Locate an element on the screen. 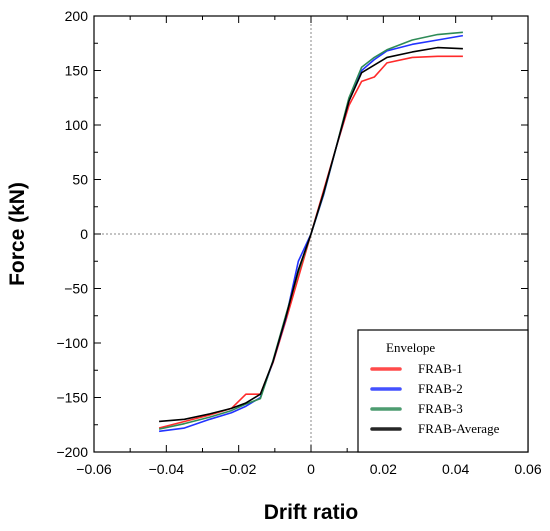  legend-box is located at coordinates (443, 391).